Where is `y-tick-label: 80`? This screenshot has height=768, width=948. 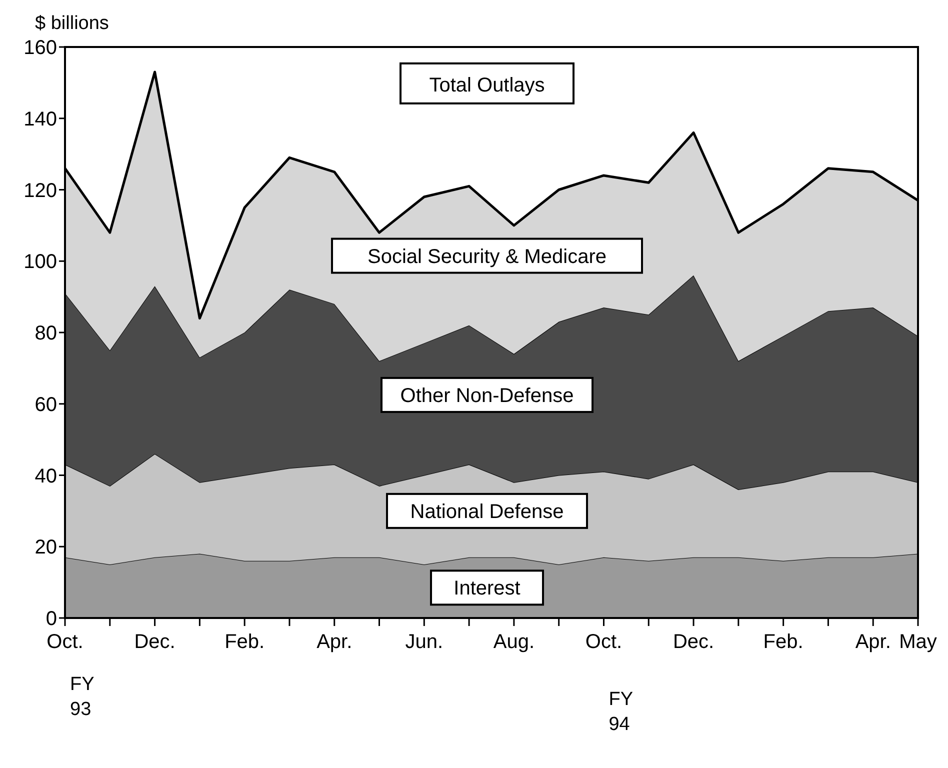 y-tick-label: 80 is located at coordinates (45, 333).